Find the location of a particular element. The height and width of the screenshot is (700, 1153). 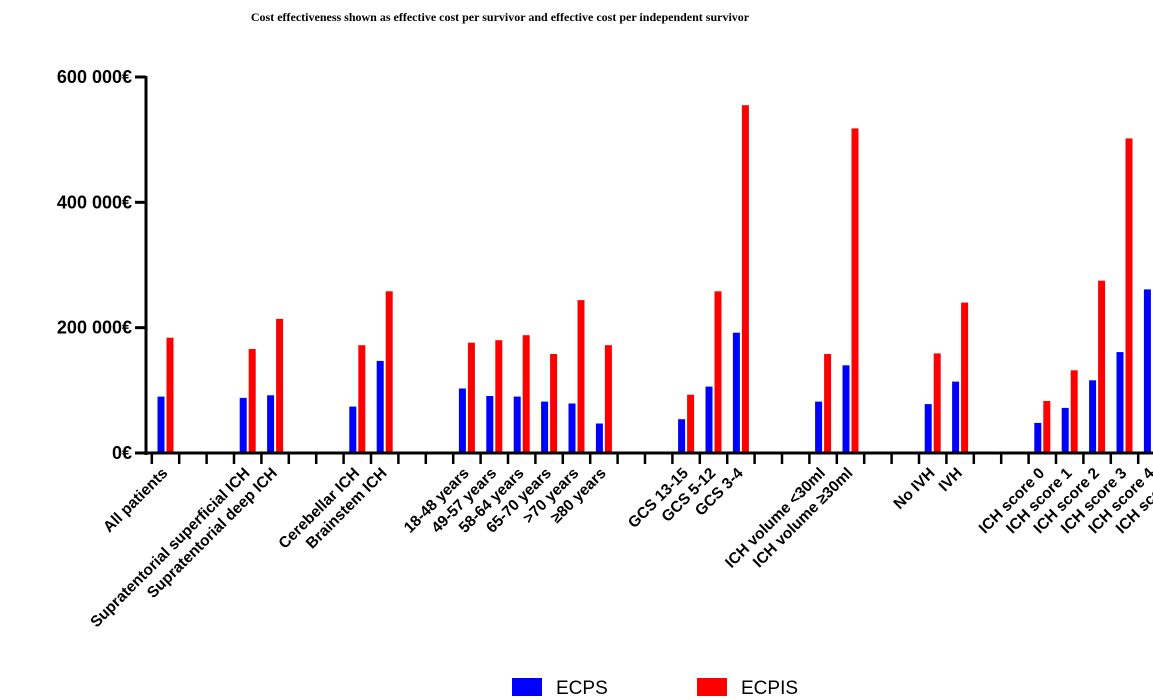

y-tick-label: 600 000€ is located at coordinates (94, 77).